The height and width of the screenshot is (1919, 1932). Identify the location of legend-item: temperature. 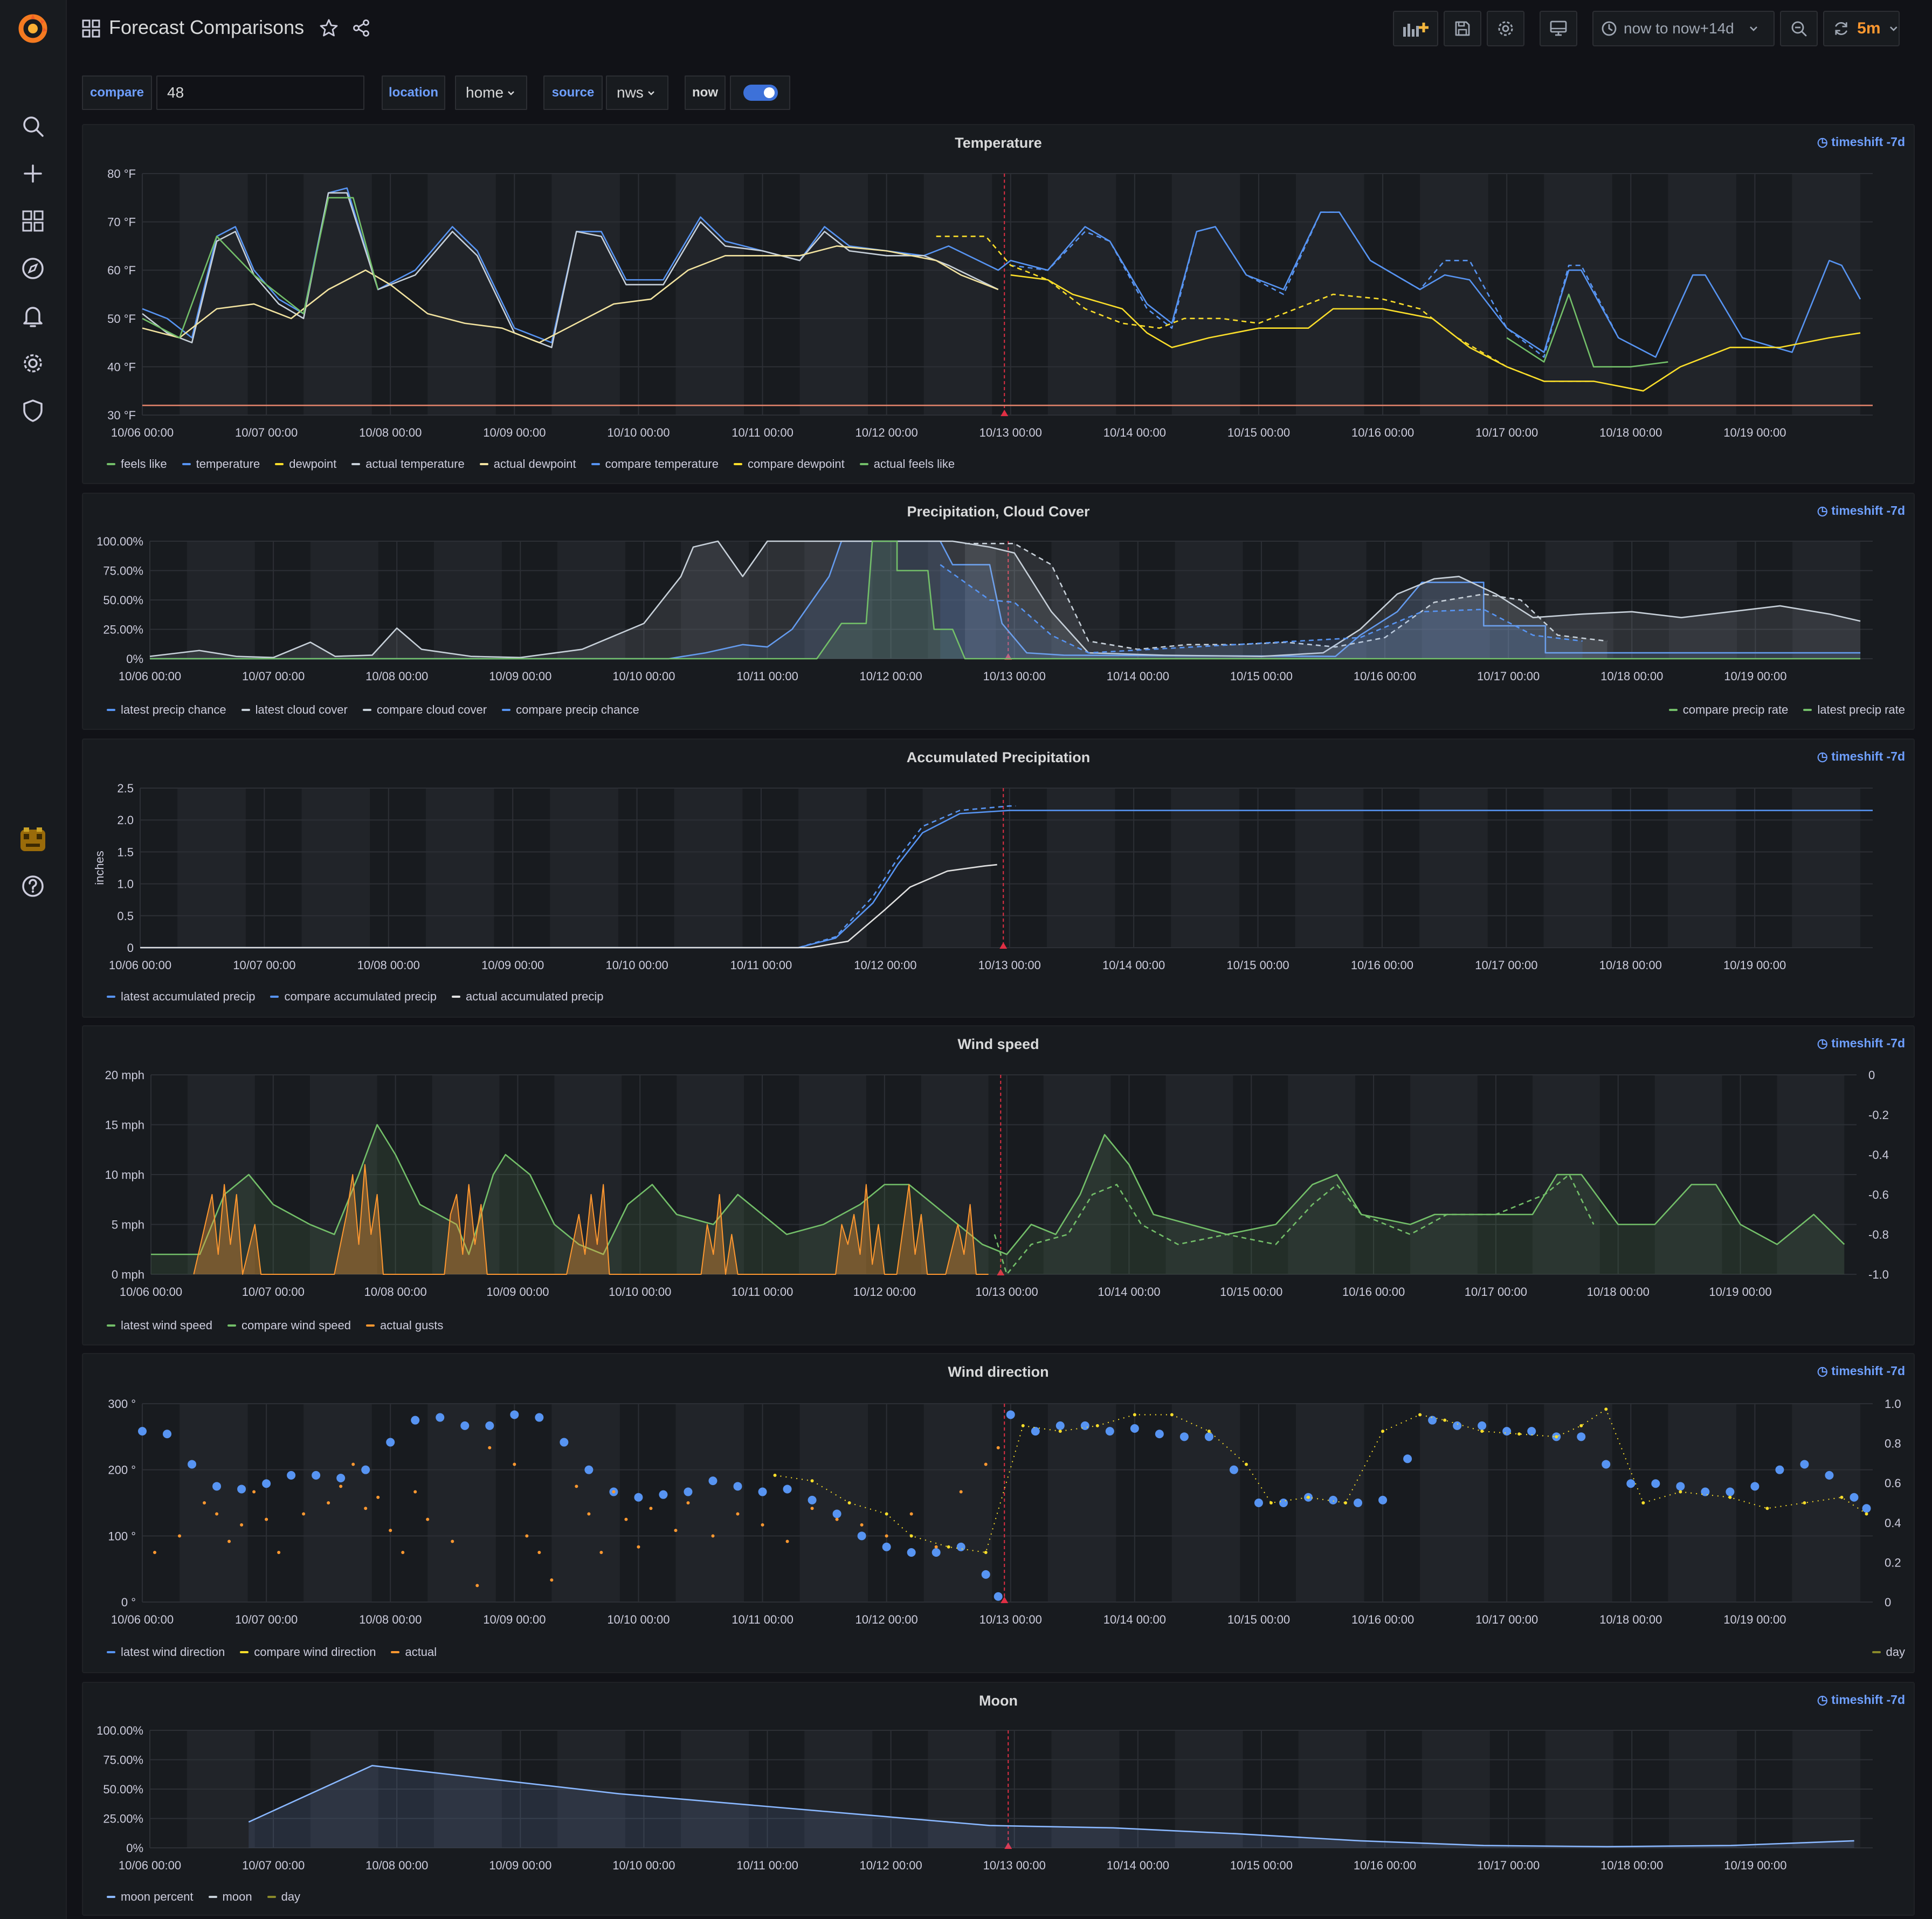
(221, 464).